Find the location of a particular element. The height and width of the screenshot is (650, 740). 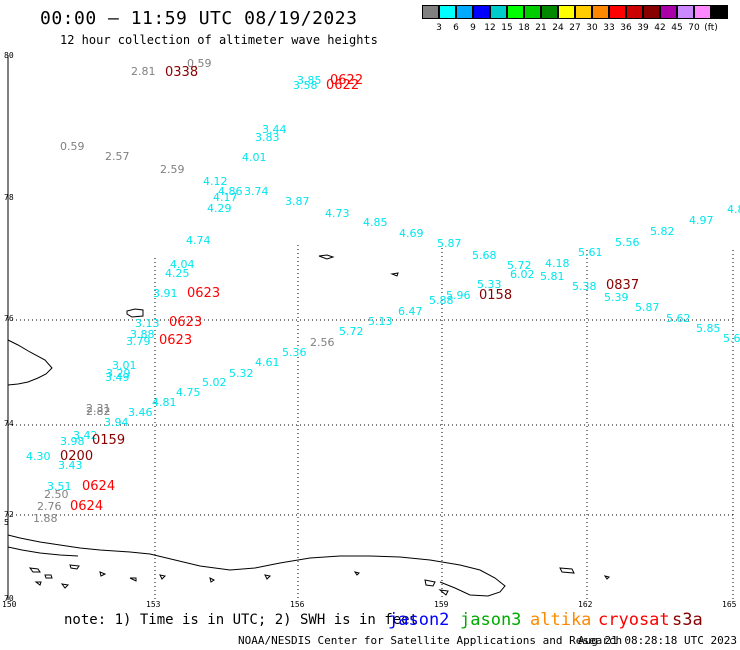

swh-value-label: 2.56 is located at coordinates (322, 342).